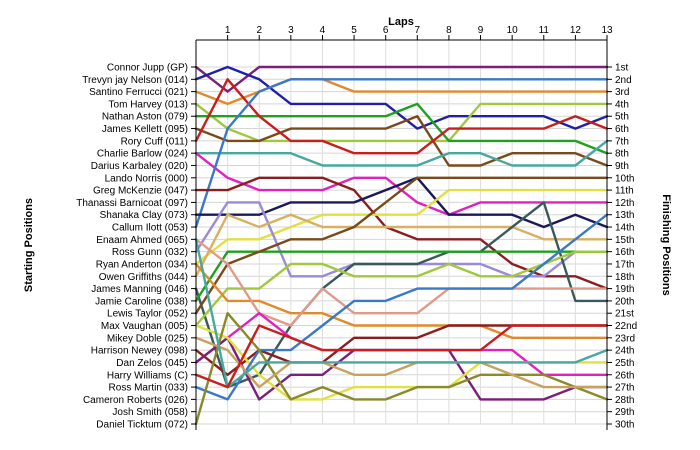 The width and height of the screenshot is (700, 450). What do you see at coordinates (139, 289) in the screenshot?
I see `starting-position-label: James Manning (046)` at bounding box center [139, 289].